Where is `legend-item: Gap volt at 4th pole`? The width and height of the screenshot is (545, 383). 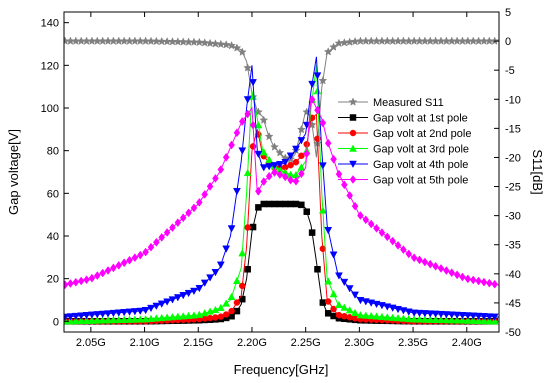
legend-item: Gap volt at 4th pole is located at coordinates (403, 165).